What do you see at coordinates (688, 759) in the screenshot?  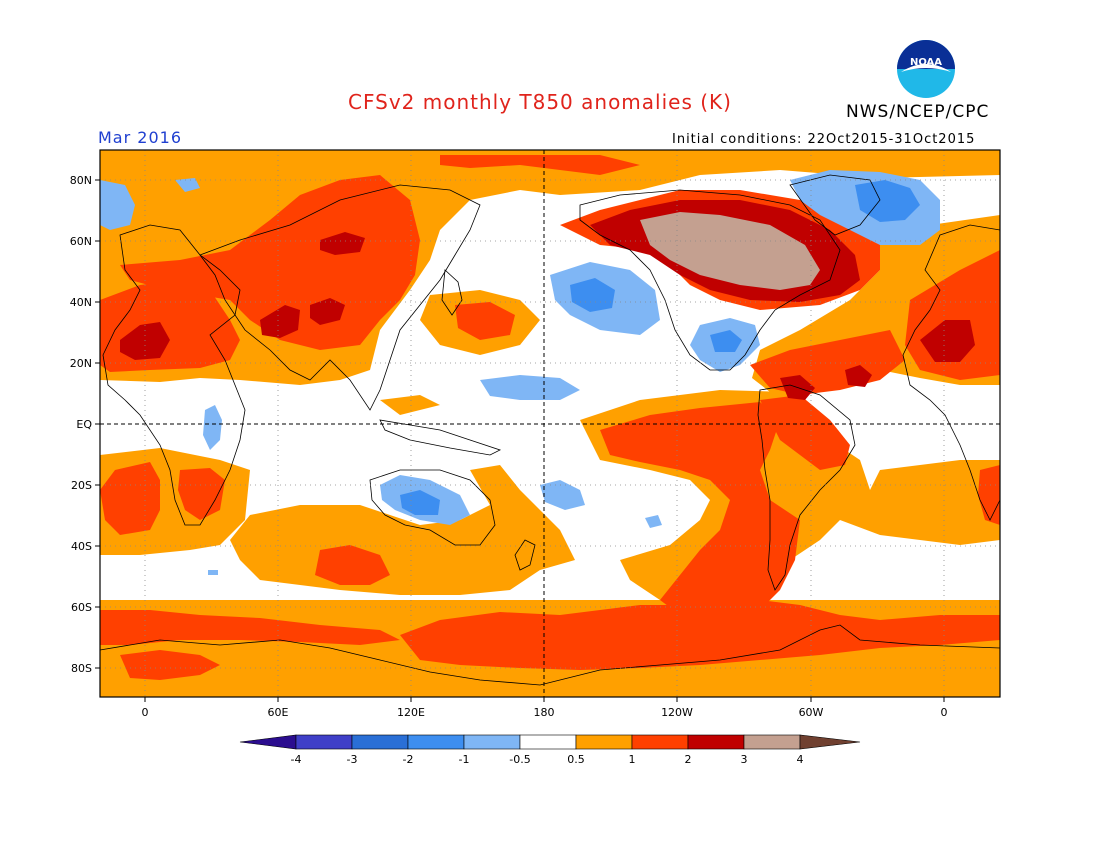 I see `colorbar-tick: 2` at bounding box center [688, 759].